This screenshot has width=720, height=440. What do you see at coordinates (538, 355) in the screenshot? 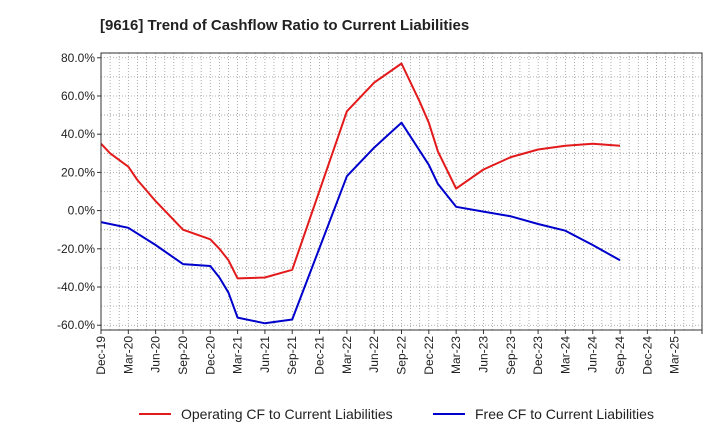
I see `x-tick-label: Dec-23` at bounding box center [538, 355].